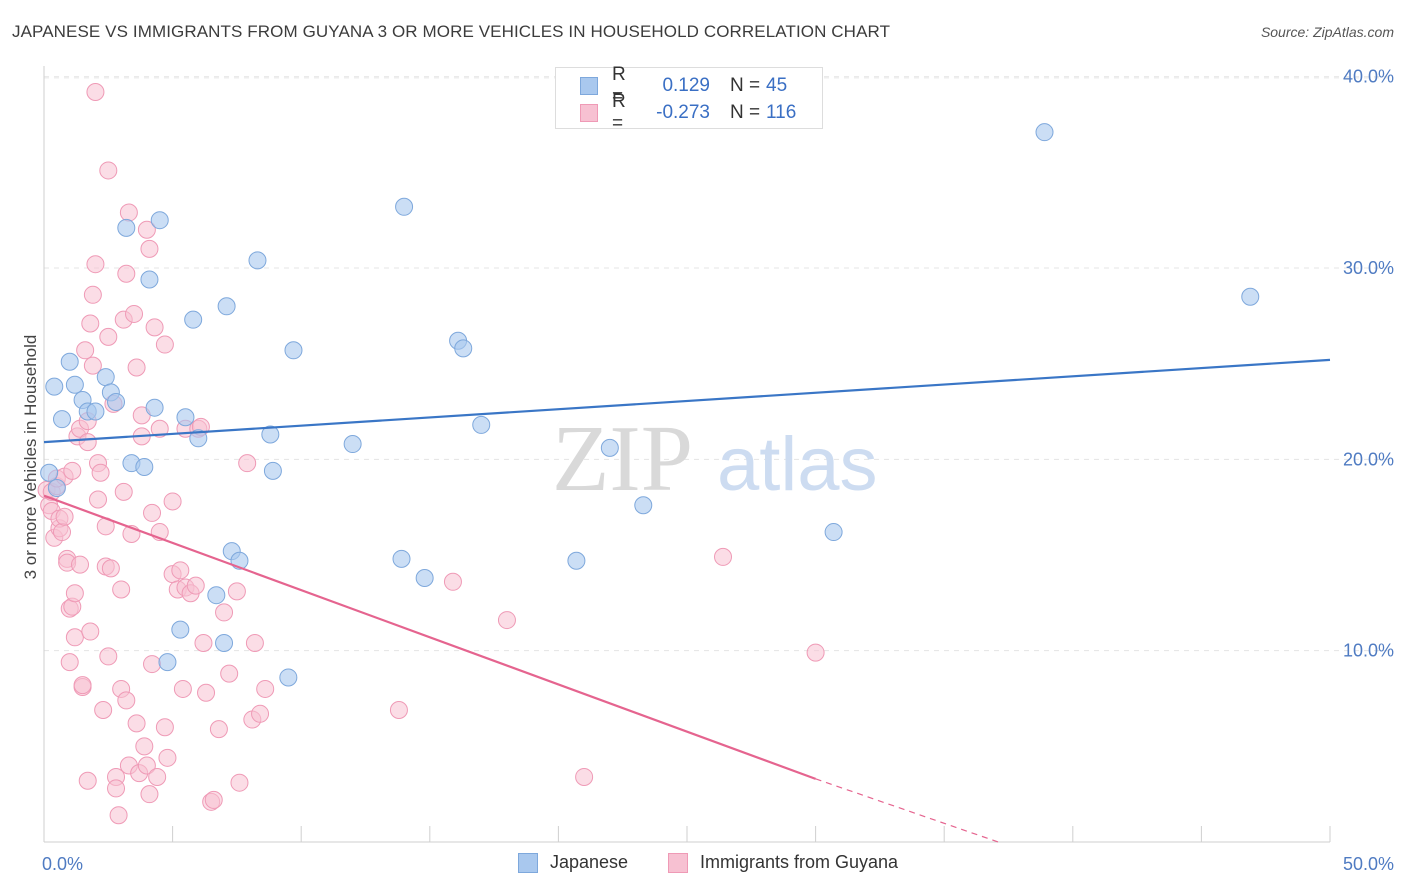 This screenshot has height=892, width=1406. What do you see at coordinates (619, 85) in the screenshot?
I see `r-label: R =` at bounding box center [619, 85].